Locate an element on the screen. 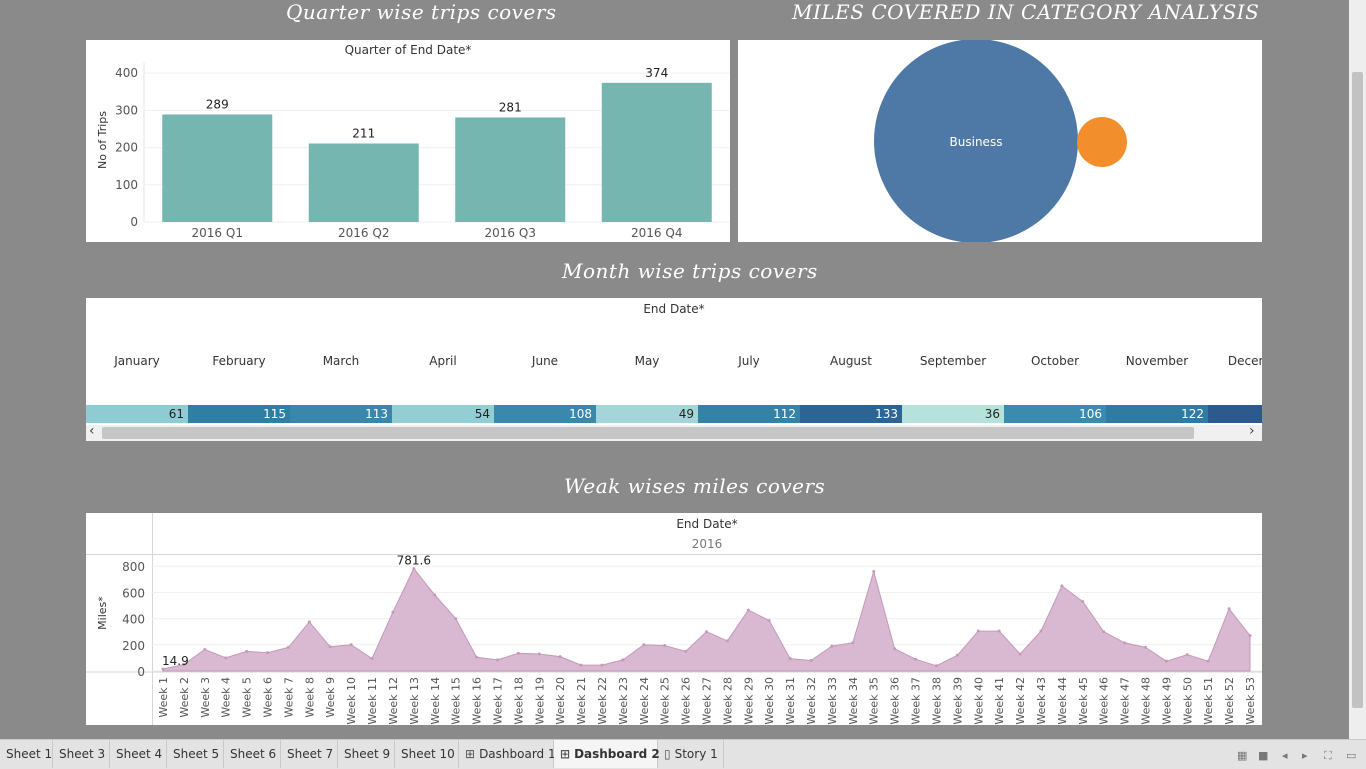 The height and width of the screenshot is (769, 1366). week-x-tick: Week 41 is located at coordinates (999, 701).